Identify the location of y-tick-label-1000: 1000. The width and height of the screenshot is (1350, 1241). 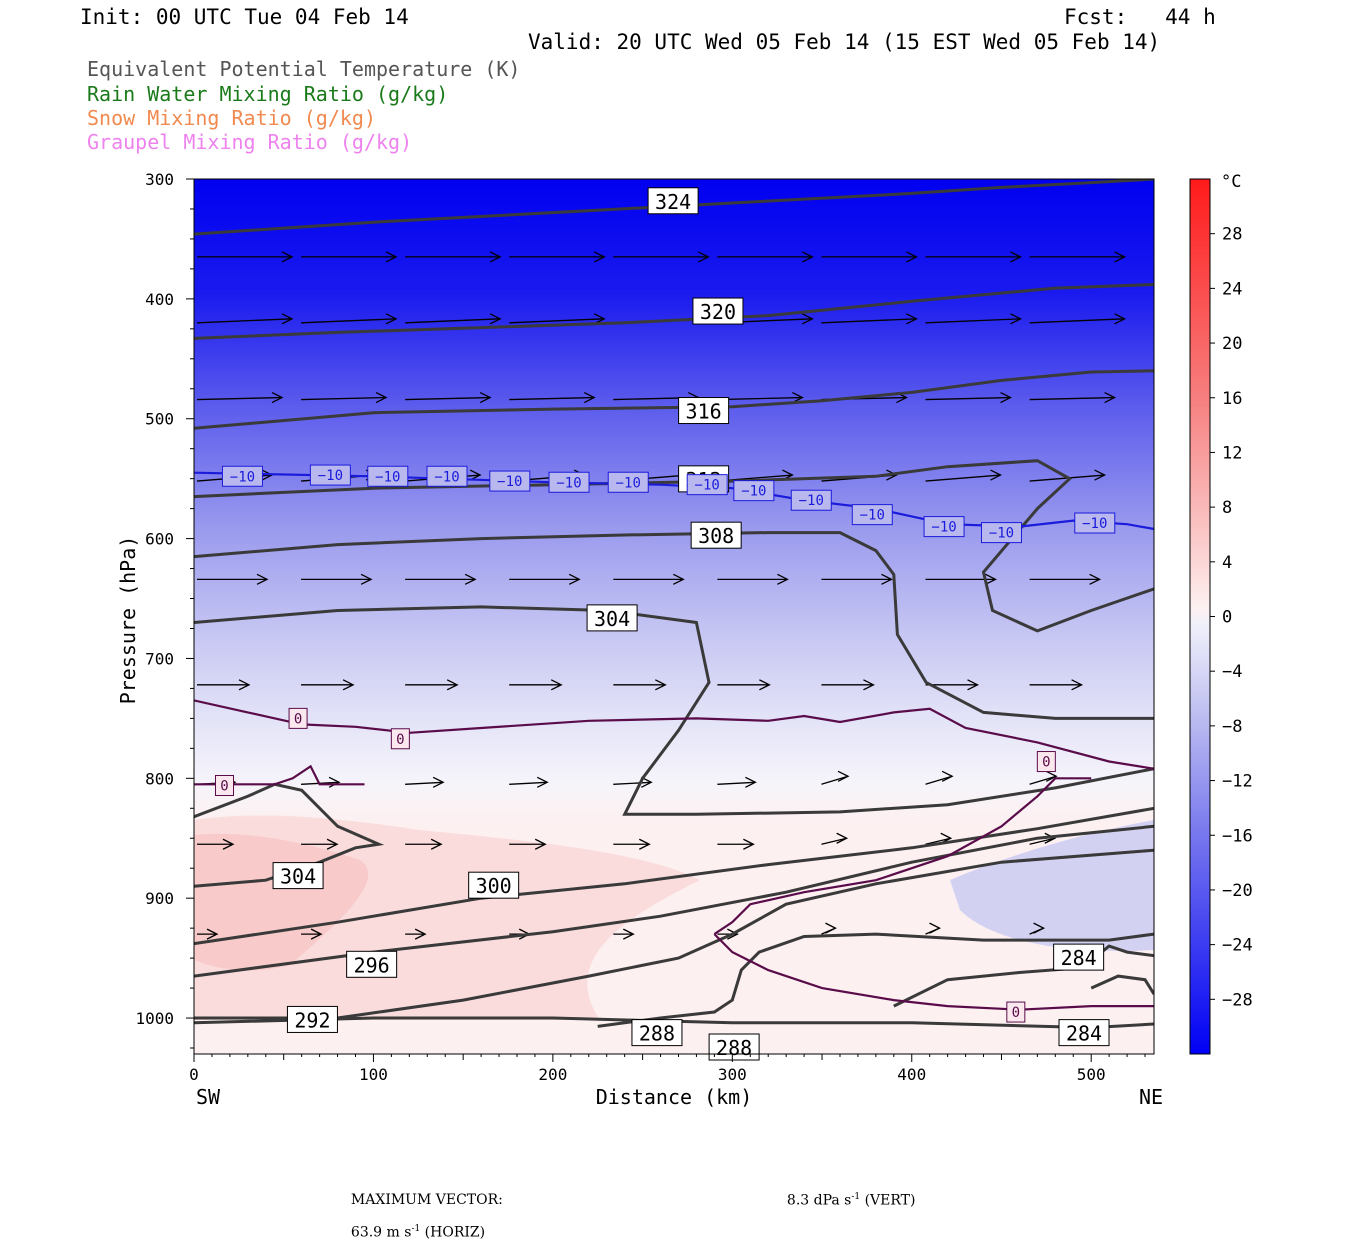
(154, 1018).